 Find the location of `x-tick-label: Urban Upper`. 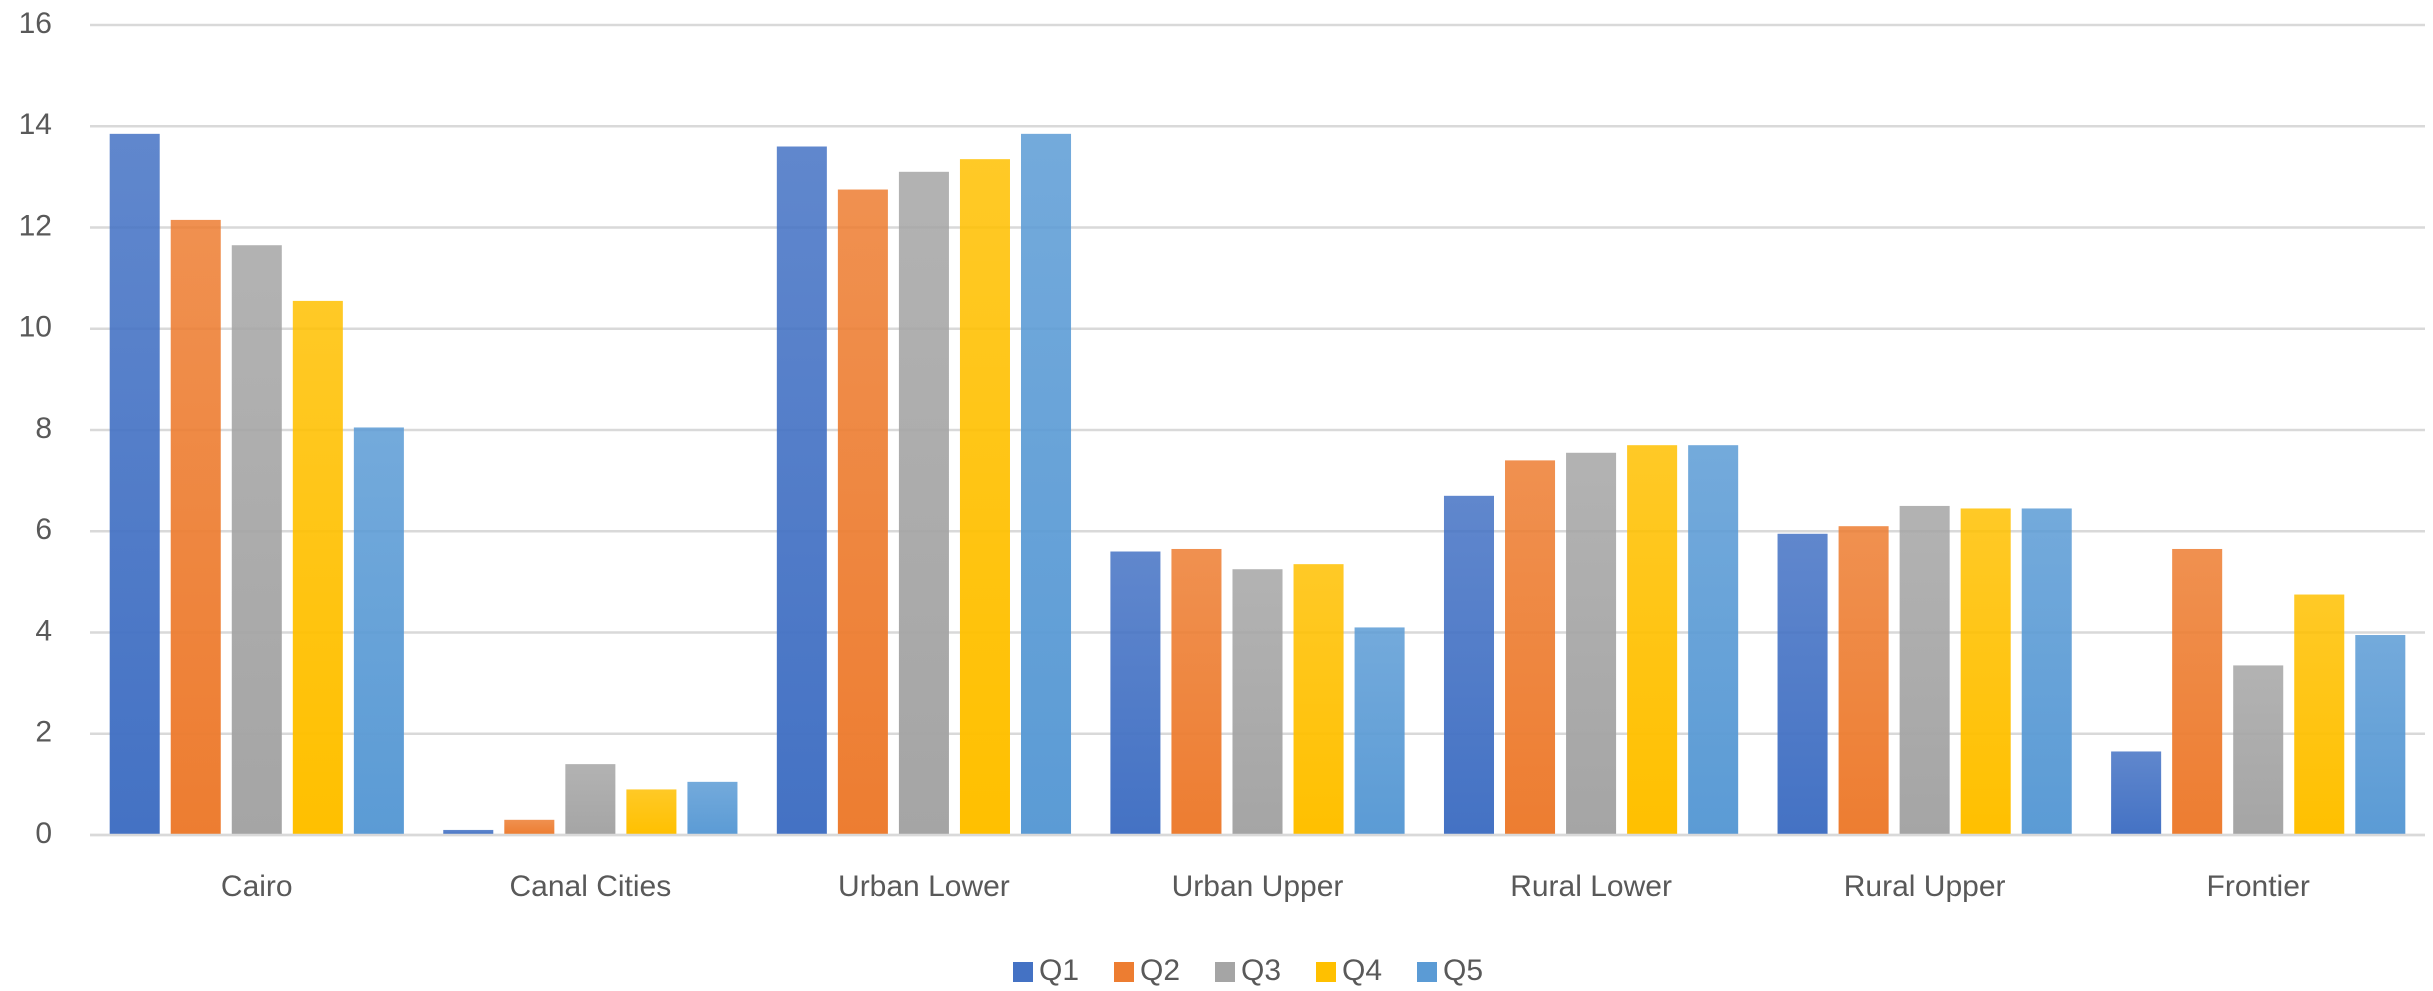

x-tick-label: Urban Upper is located at coordinates (1258, 886).